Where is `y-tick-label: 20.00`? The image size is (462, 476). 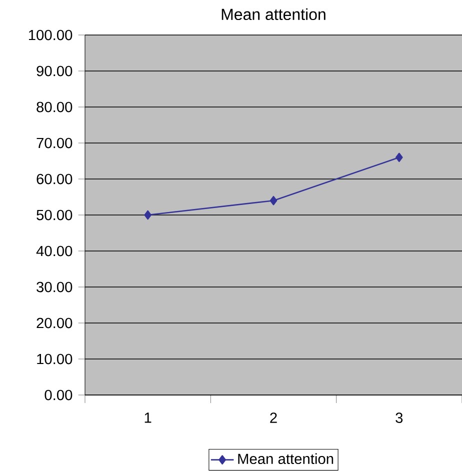
y-tick-label: 20.00 is located at coordinates (54, 323).